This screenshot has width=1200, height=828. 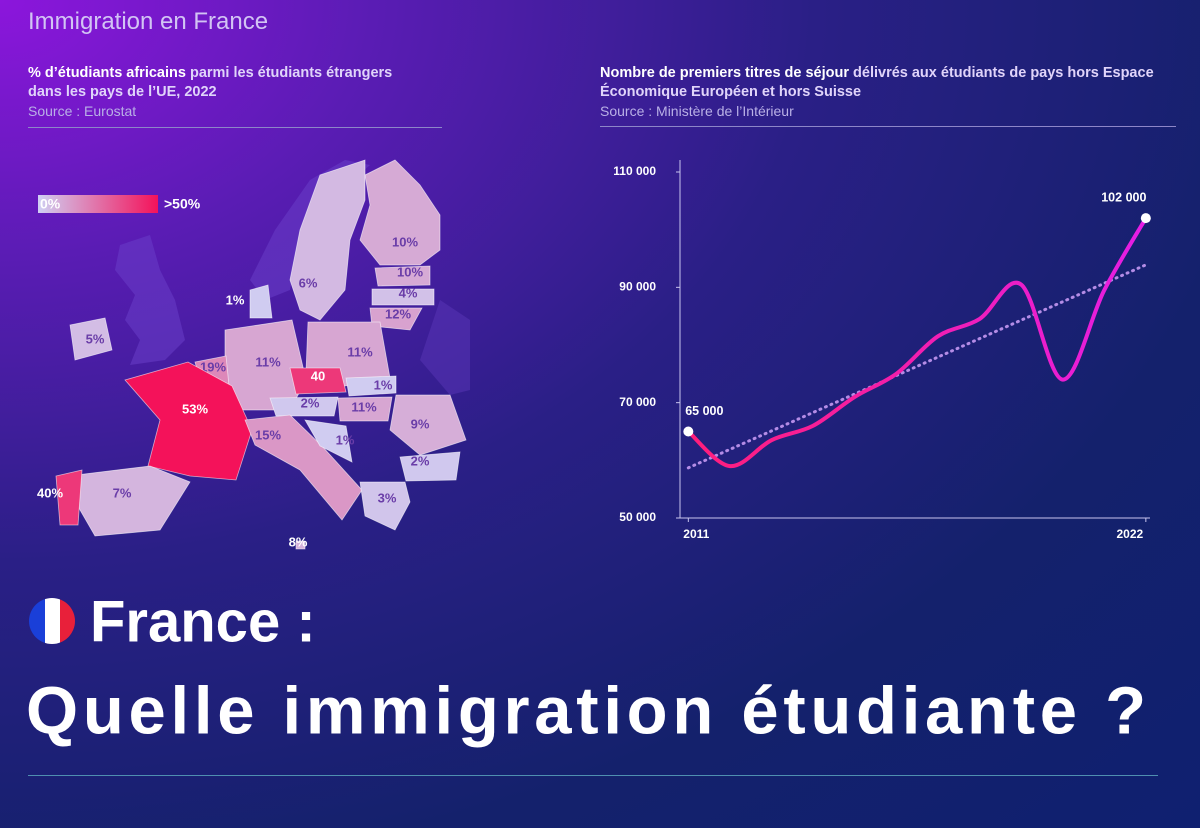 I want to click on annotation-label: 65 000, so click(x=704, y=411).